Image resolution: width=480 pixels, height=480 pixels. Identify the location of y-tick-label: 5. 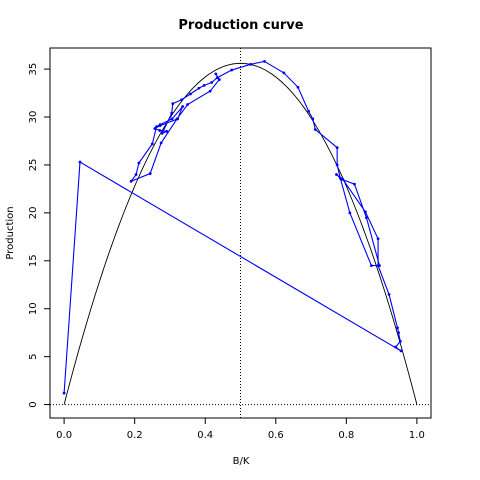
(33, 356).